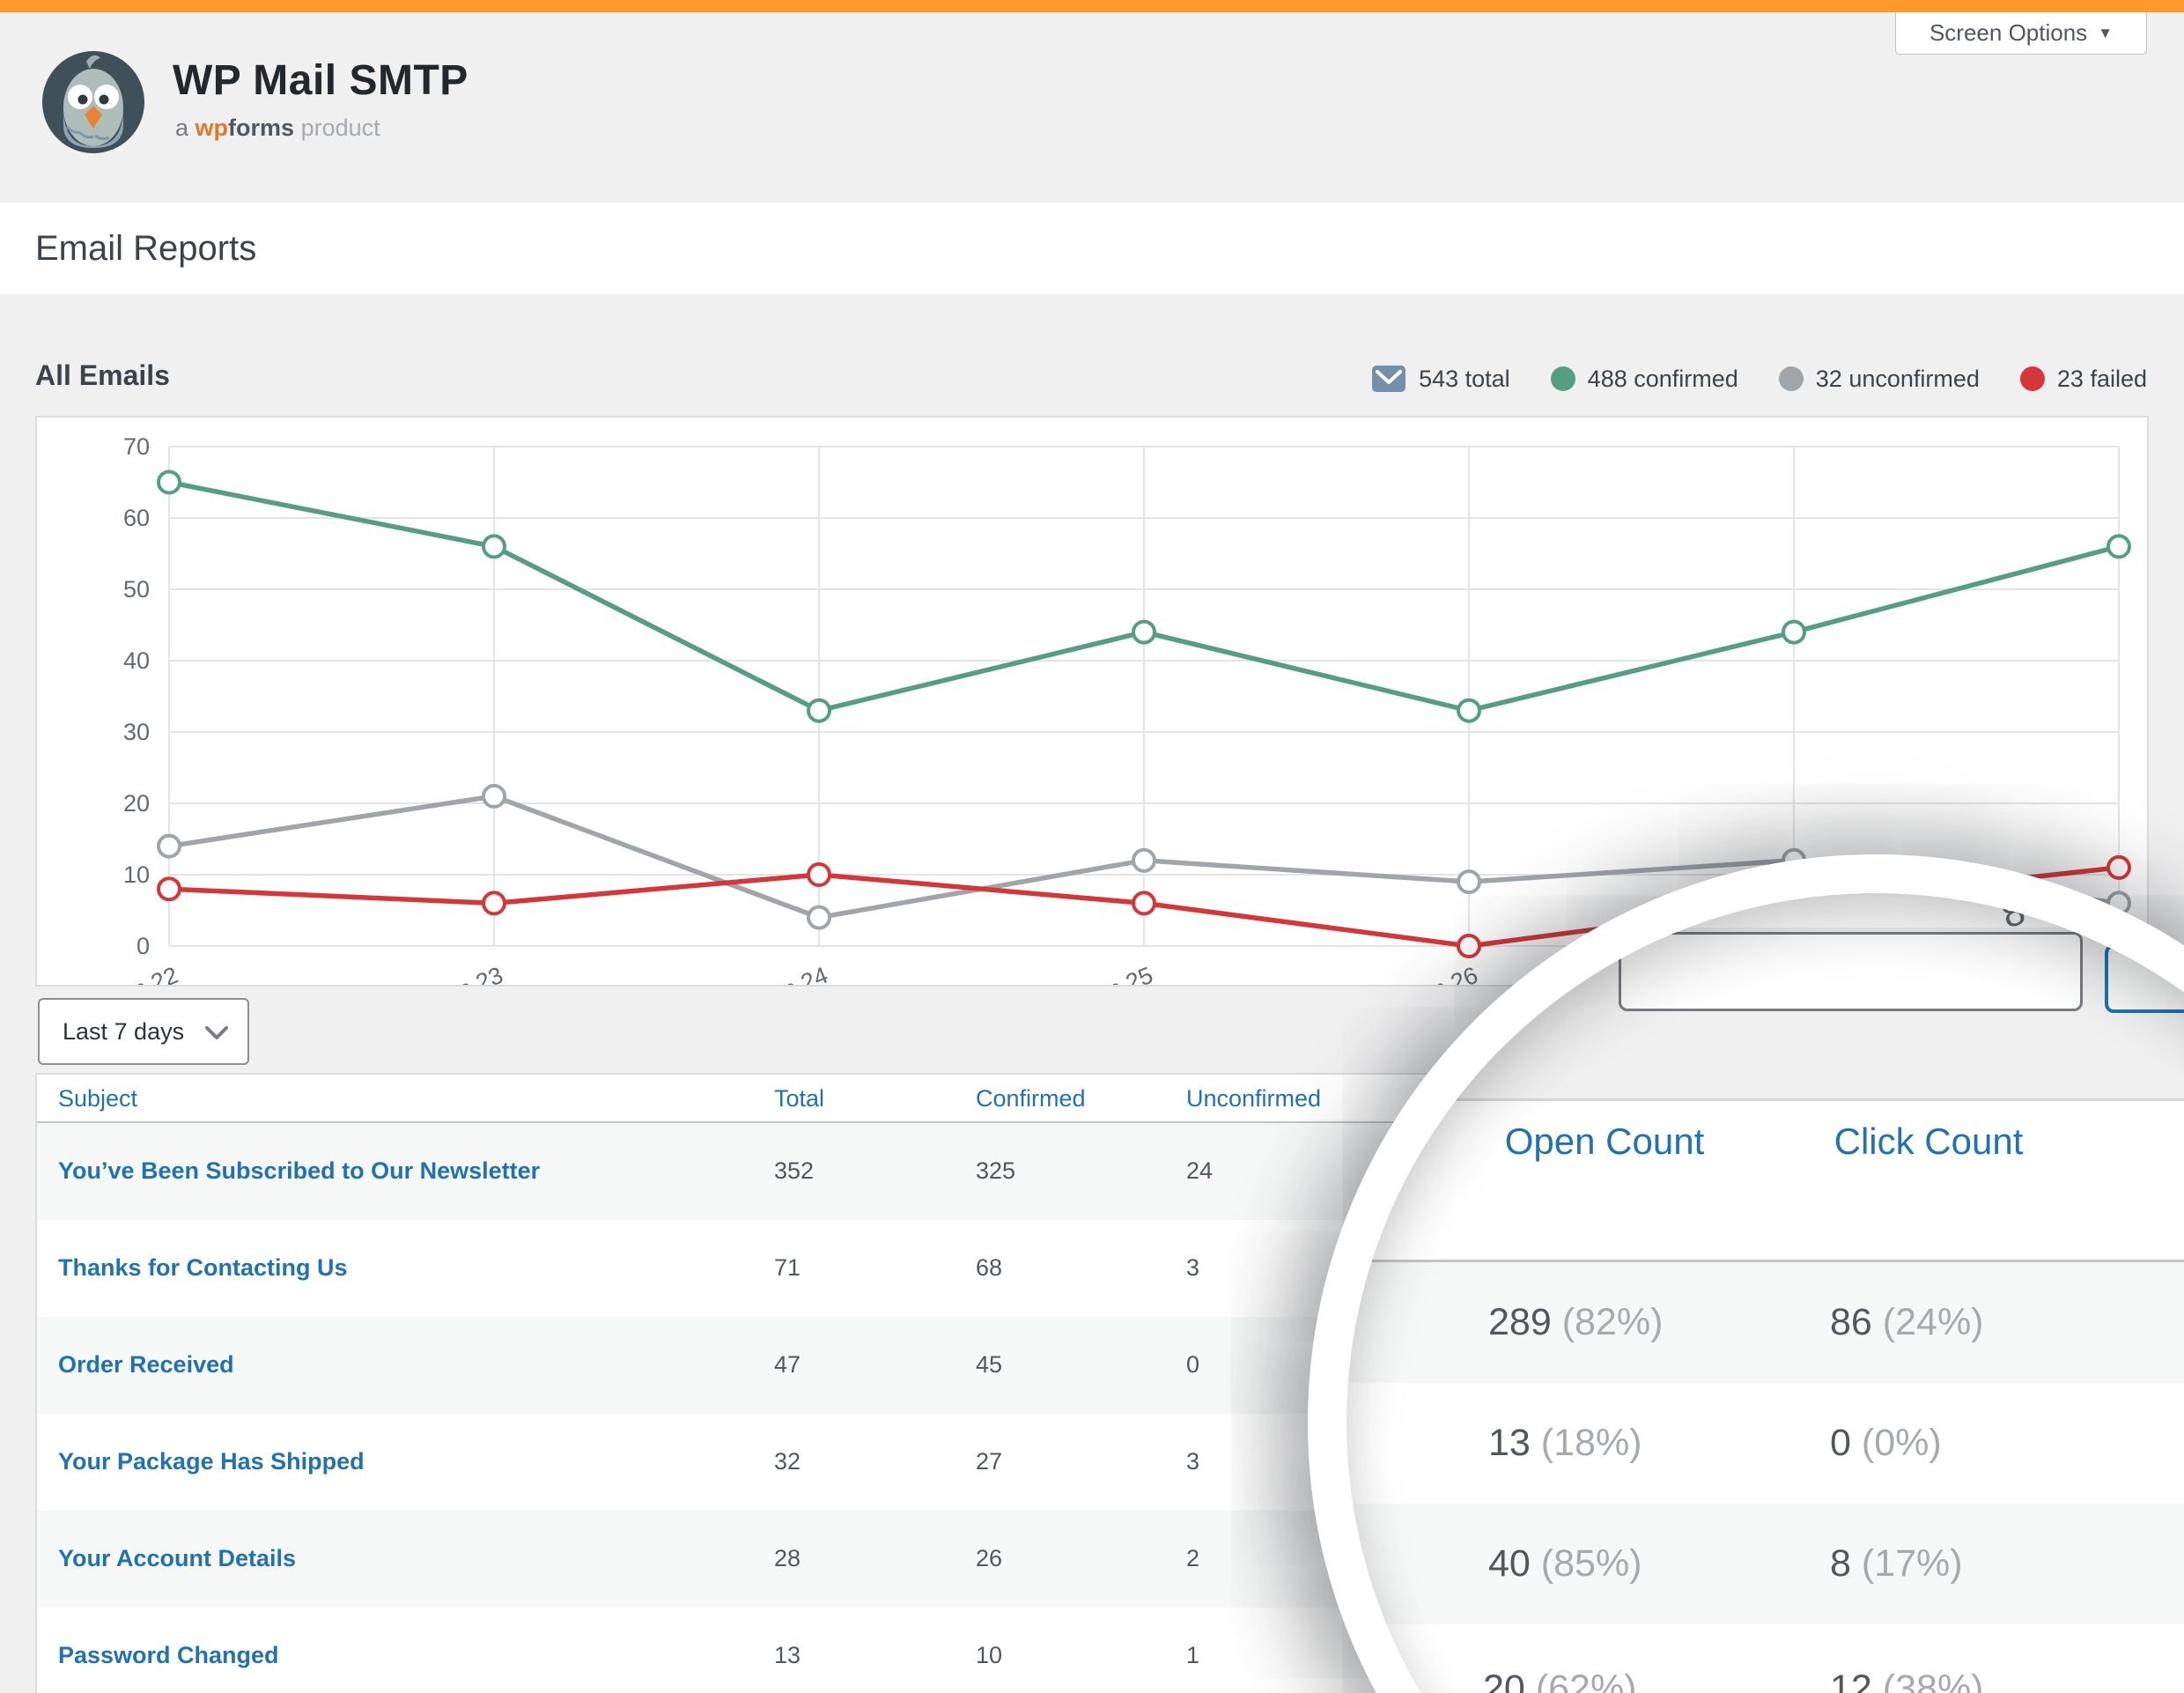 The width and height of the screenshot is (2184, 1693). I want to click on svg-text: 30, so click(136, 732).